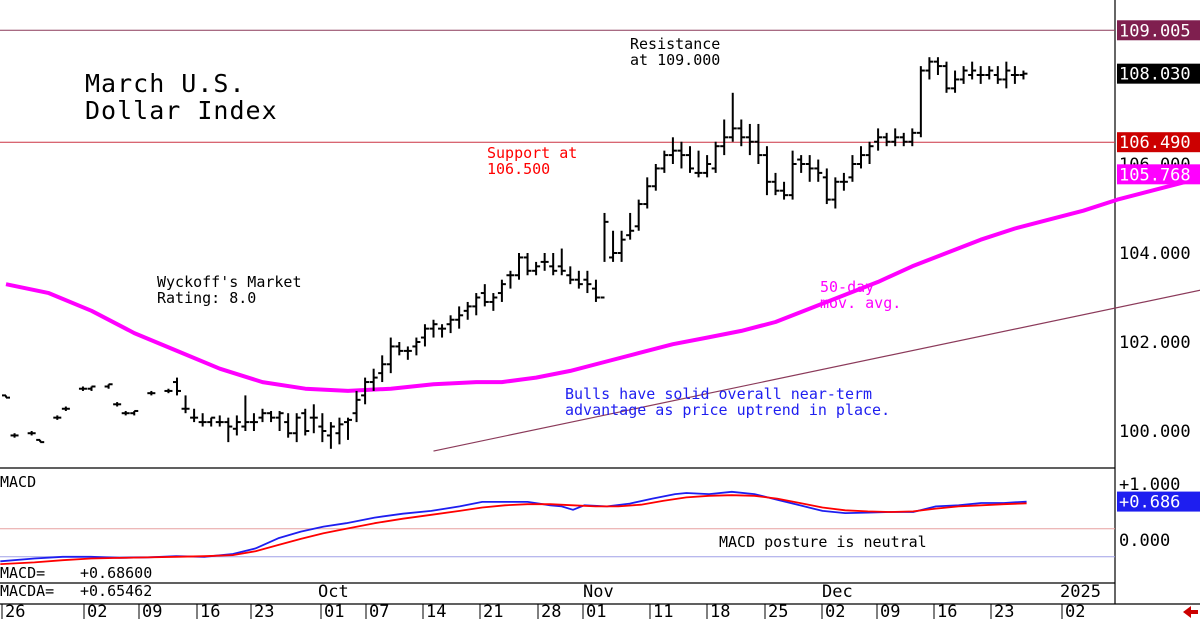  What do you see at coordinates (720, 610) in the screenshot?
I see `day-label: 18` at bounding box center [720, 610].